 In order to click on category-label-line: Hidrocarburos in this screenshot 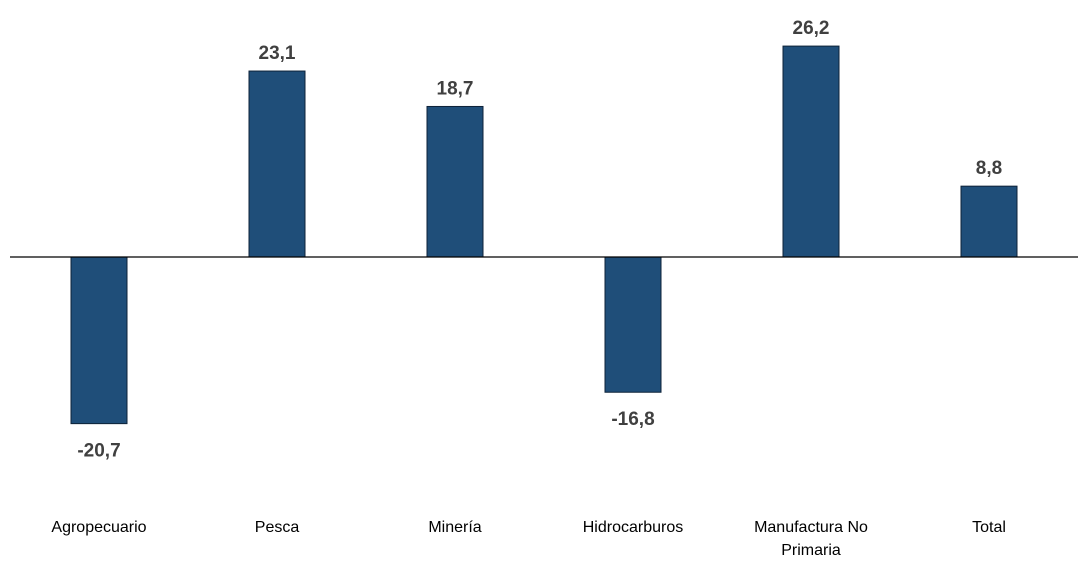, I will do `click(633, 527)`.